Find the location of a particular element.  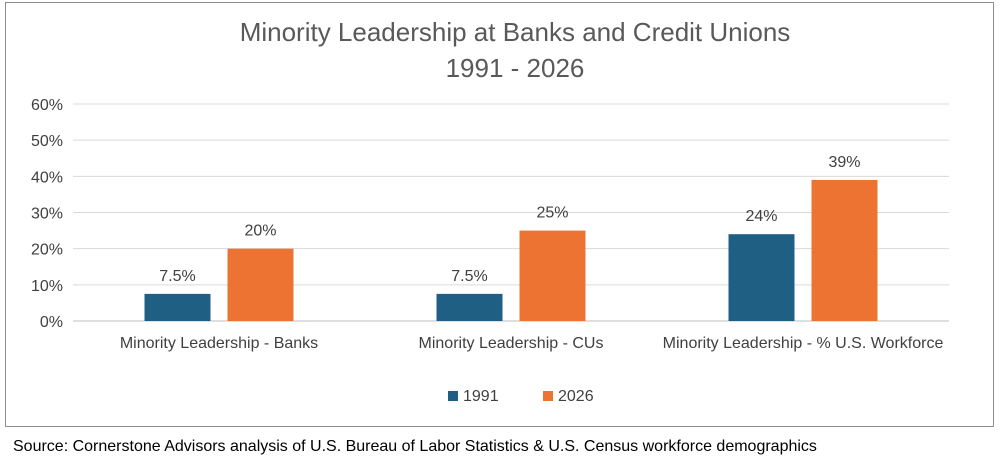

y-tick-label: 60% is located at coordinates (47, 105).